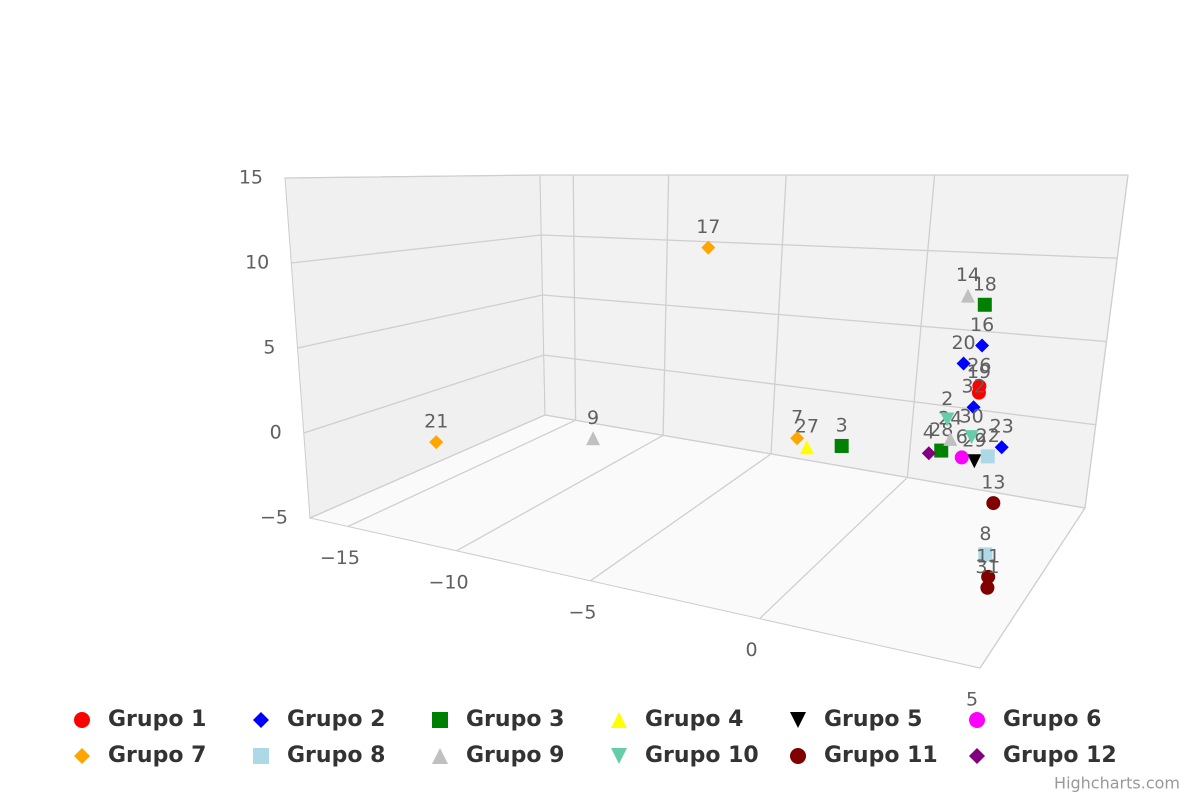  What do you see at coordinates (708, 227) in the screenshot?
I see `data-label: 17` at bounding box center [708, 227].